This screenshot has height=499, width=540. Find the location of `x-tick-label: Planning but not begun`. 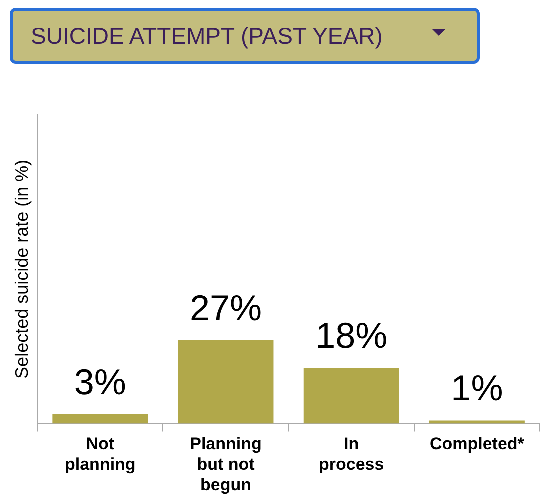

x-tick-label: Planning but not begun is located at coordinates (226, 464).